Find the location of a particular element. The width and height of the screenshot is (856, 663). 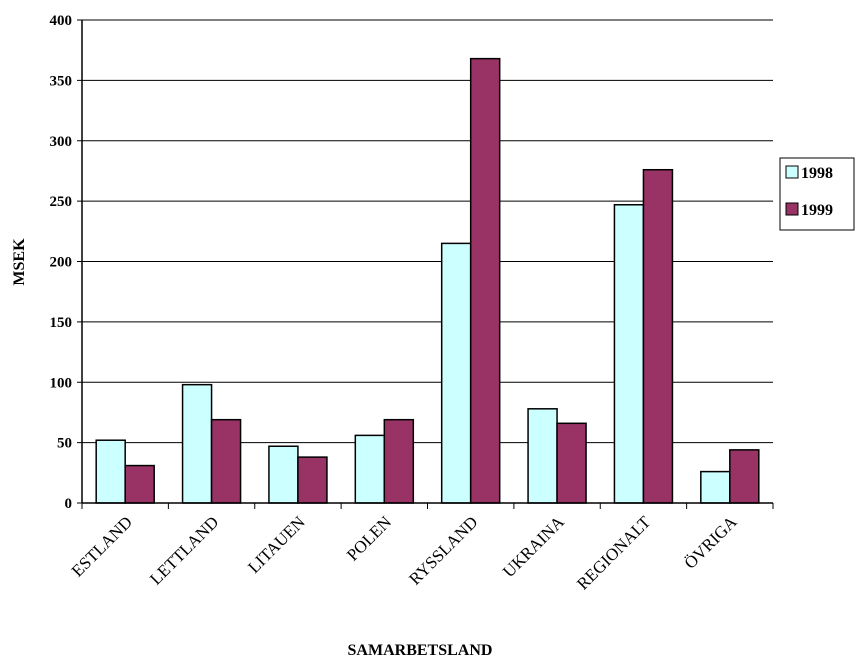

x-tick-label: ÖVRIGA is located at coordinates (710, 542).